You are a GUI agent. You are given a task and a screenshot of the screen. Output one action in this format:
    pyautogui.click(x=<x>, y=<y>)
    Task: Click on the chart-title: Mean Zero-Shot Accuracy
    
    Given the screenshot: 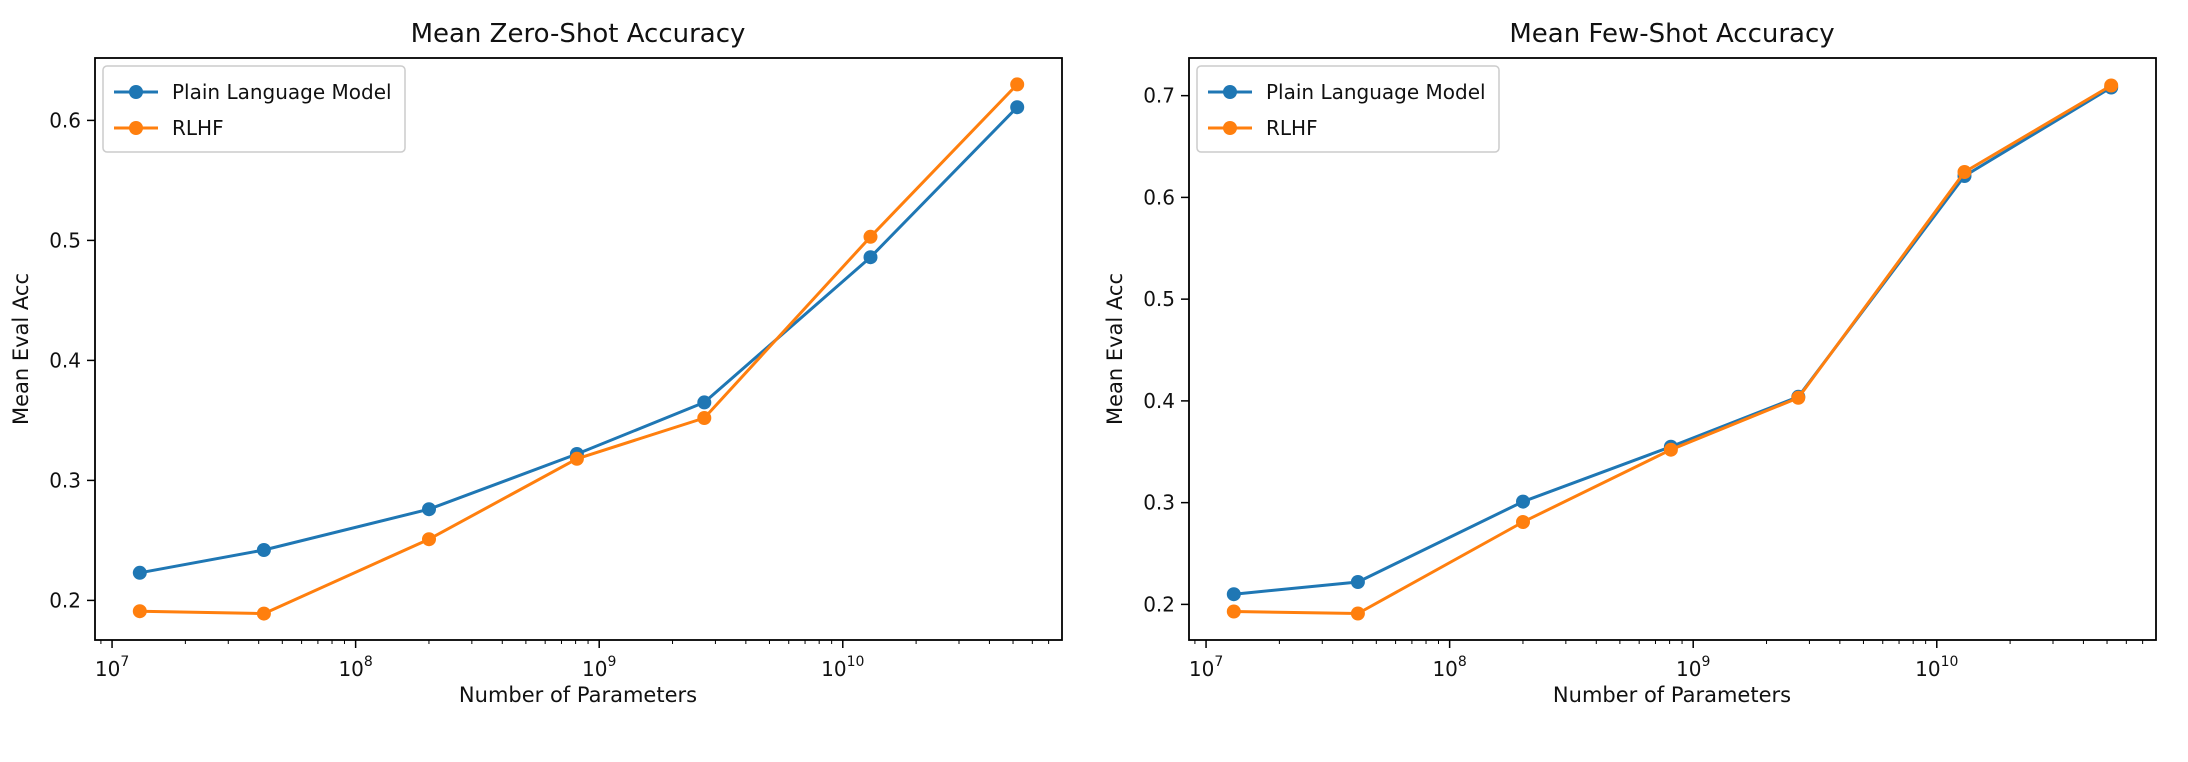 What is the action you would take?
    pyautogui.click(x=578, y=34)
    